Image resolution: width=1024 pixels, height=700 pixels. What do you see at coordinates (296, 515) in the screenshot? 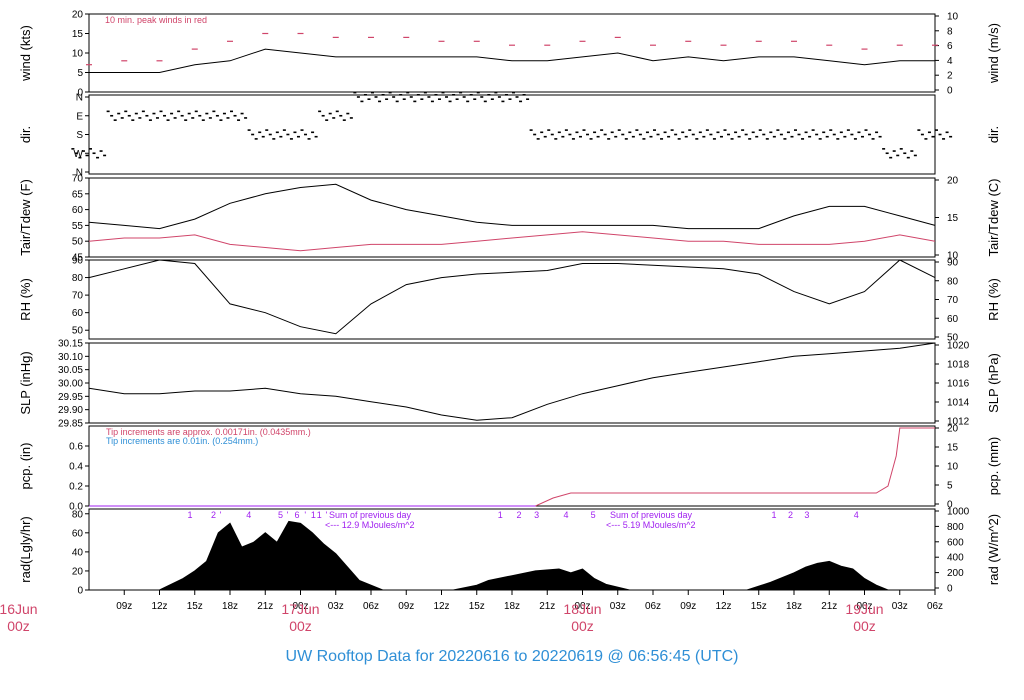
I see `radiation-hour-marker: 6` at bounding box center [296, 515].